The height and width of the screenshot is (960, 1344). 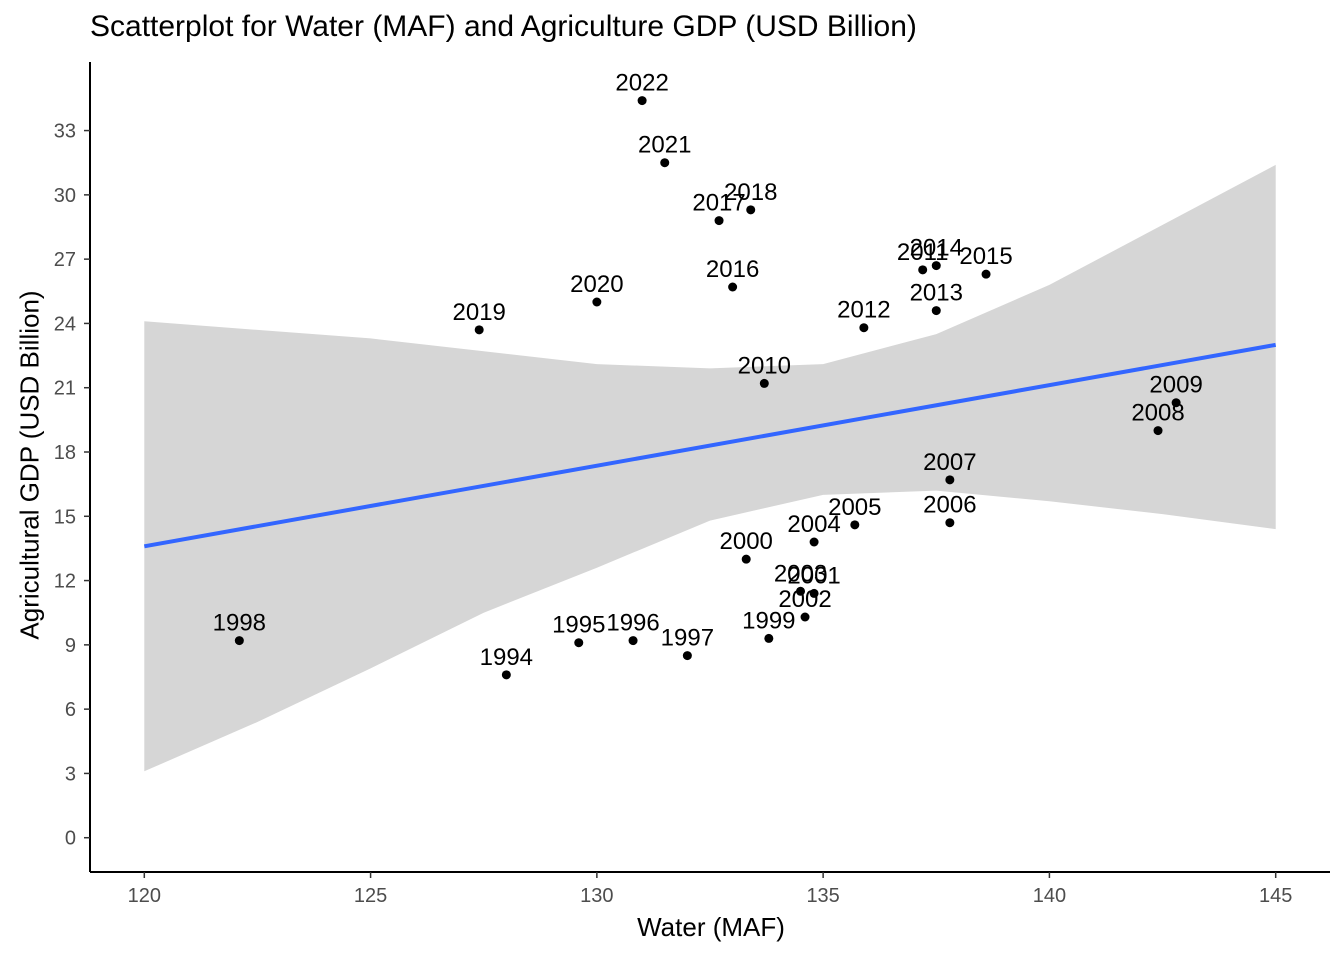 What do you see at coordinates (800, 573) in the screenshot?
I see `point-label: 2003` at bounding box center [800, 573].